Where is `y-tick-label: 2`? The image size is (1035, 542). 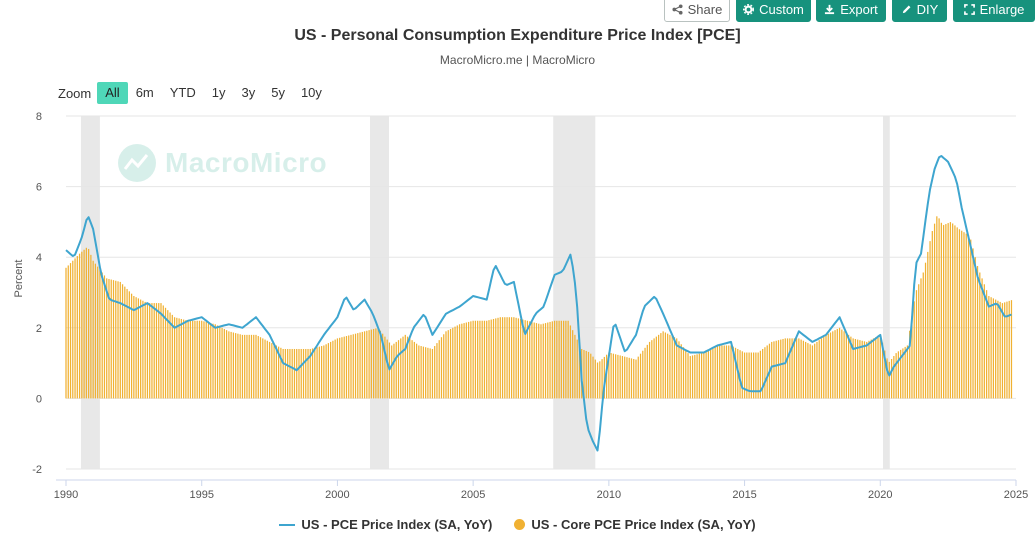
y-tick-label: 2 is located at coordinates (39, 329).